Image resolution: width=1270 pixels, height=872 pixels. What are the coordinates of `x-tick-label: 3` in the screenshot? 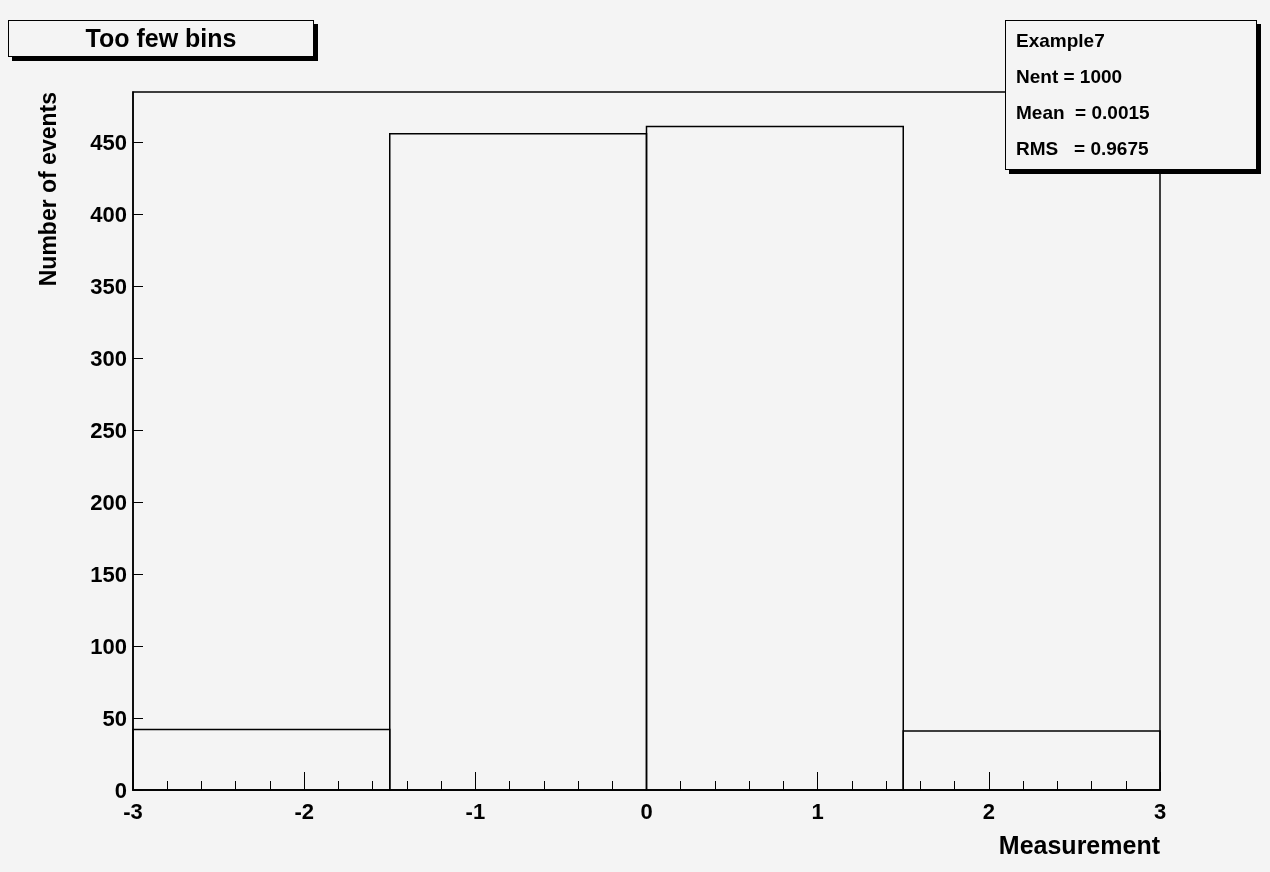 It's located at (1160, 811).